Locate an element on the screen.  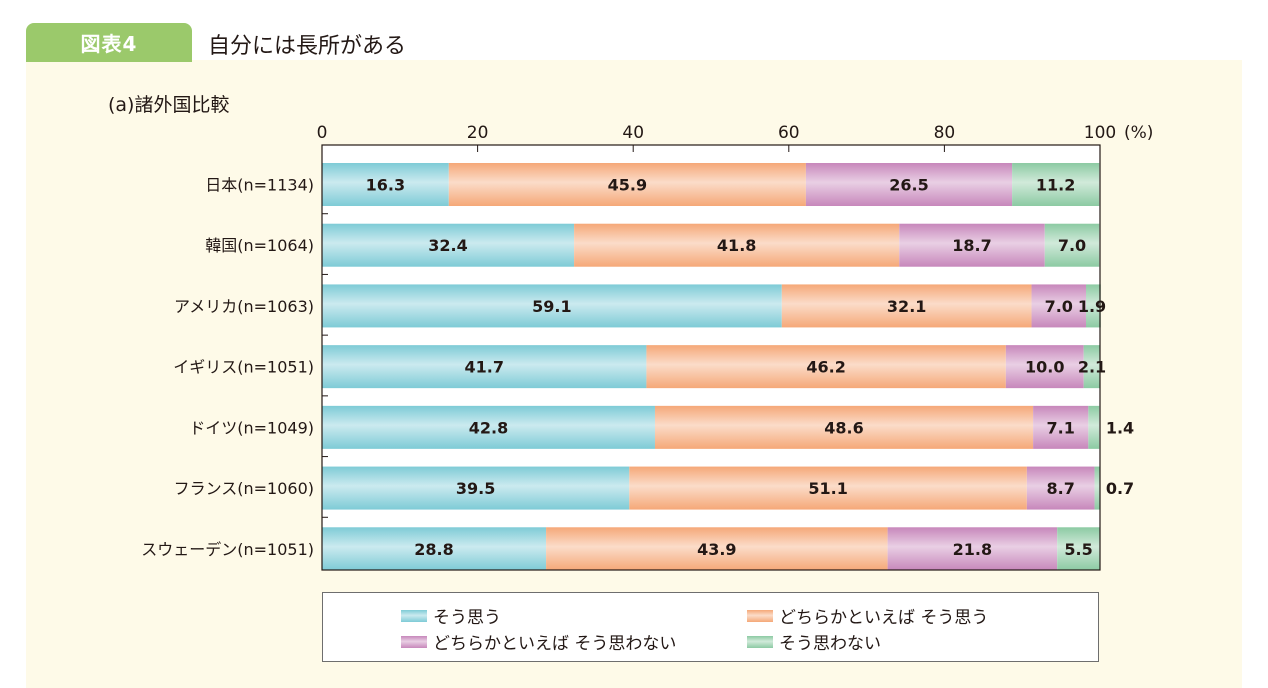
data-label: 2.1 is located at coordinates (1092, 367).